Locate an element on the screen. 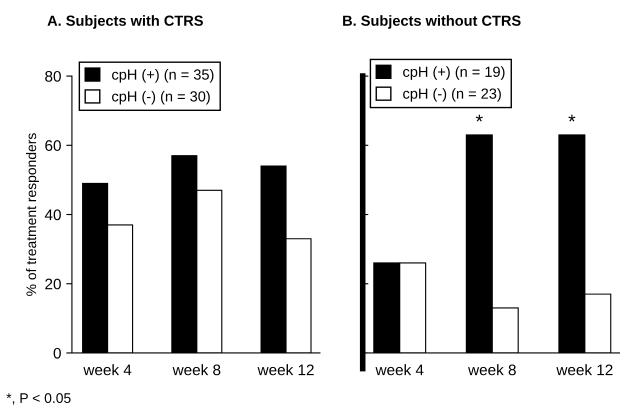 The image size is (620, 409). y-tick-label: 20 is located at coordinates (53, 284).